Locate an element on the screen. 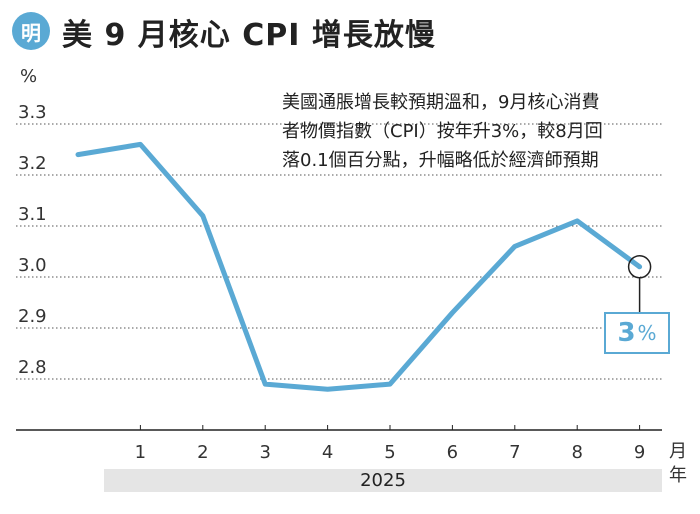 This screenshot has width=700, height=514. year-band is located at coordinates (383, 480).